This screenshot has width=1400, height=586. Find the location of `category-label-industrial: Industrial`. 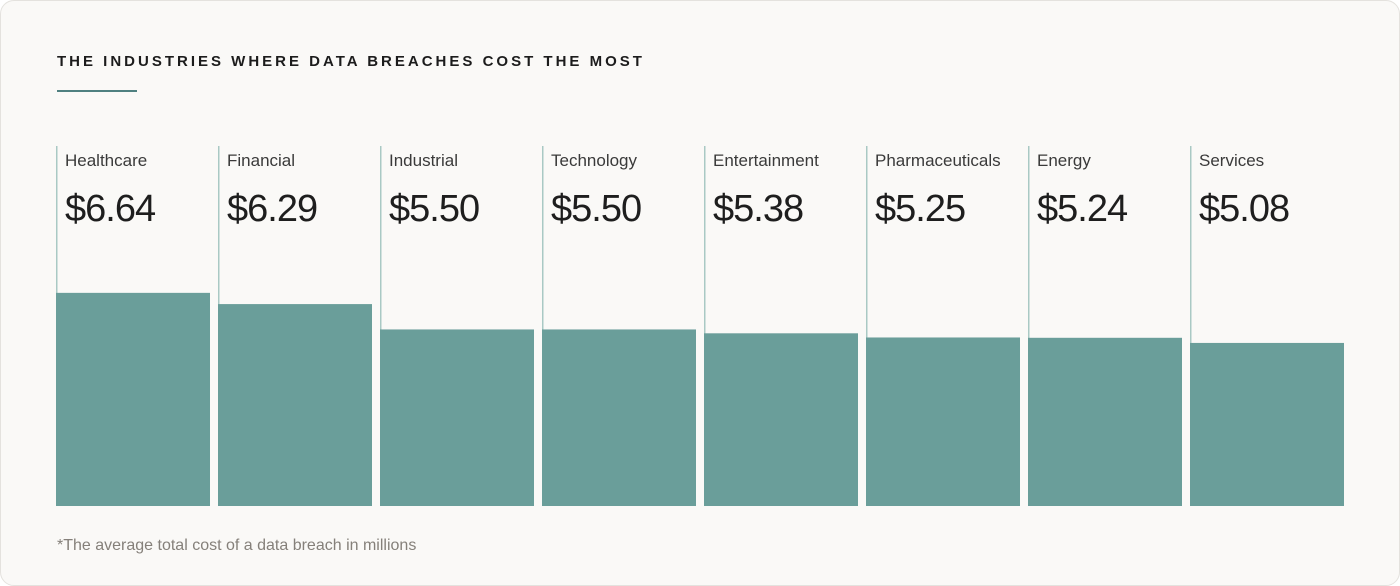

category-label-industrial: Industrial is located at coordinates (423, 160).